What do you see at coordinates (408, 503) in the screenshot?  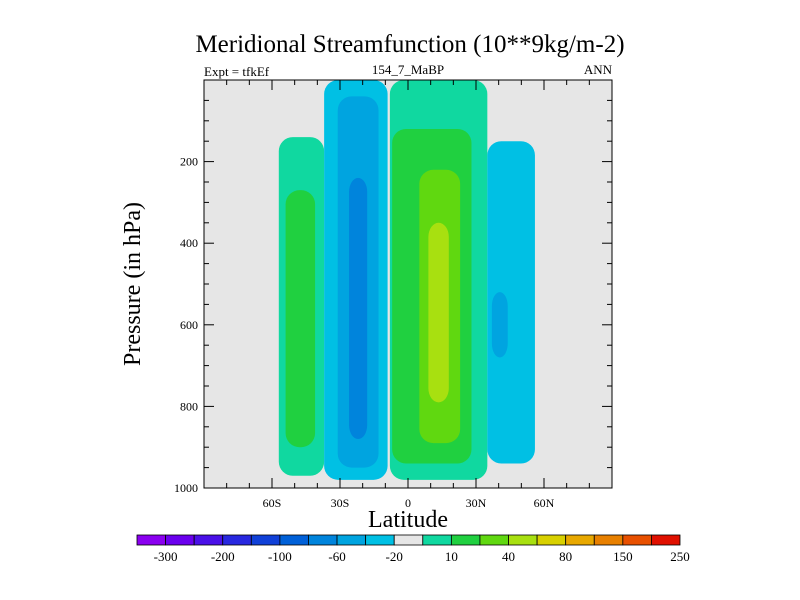 I see `x-tick-label-2: 0` at bounding box center [408, 503].